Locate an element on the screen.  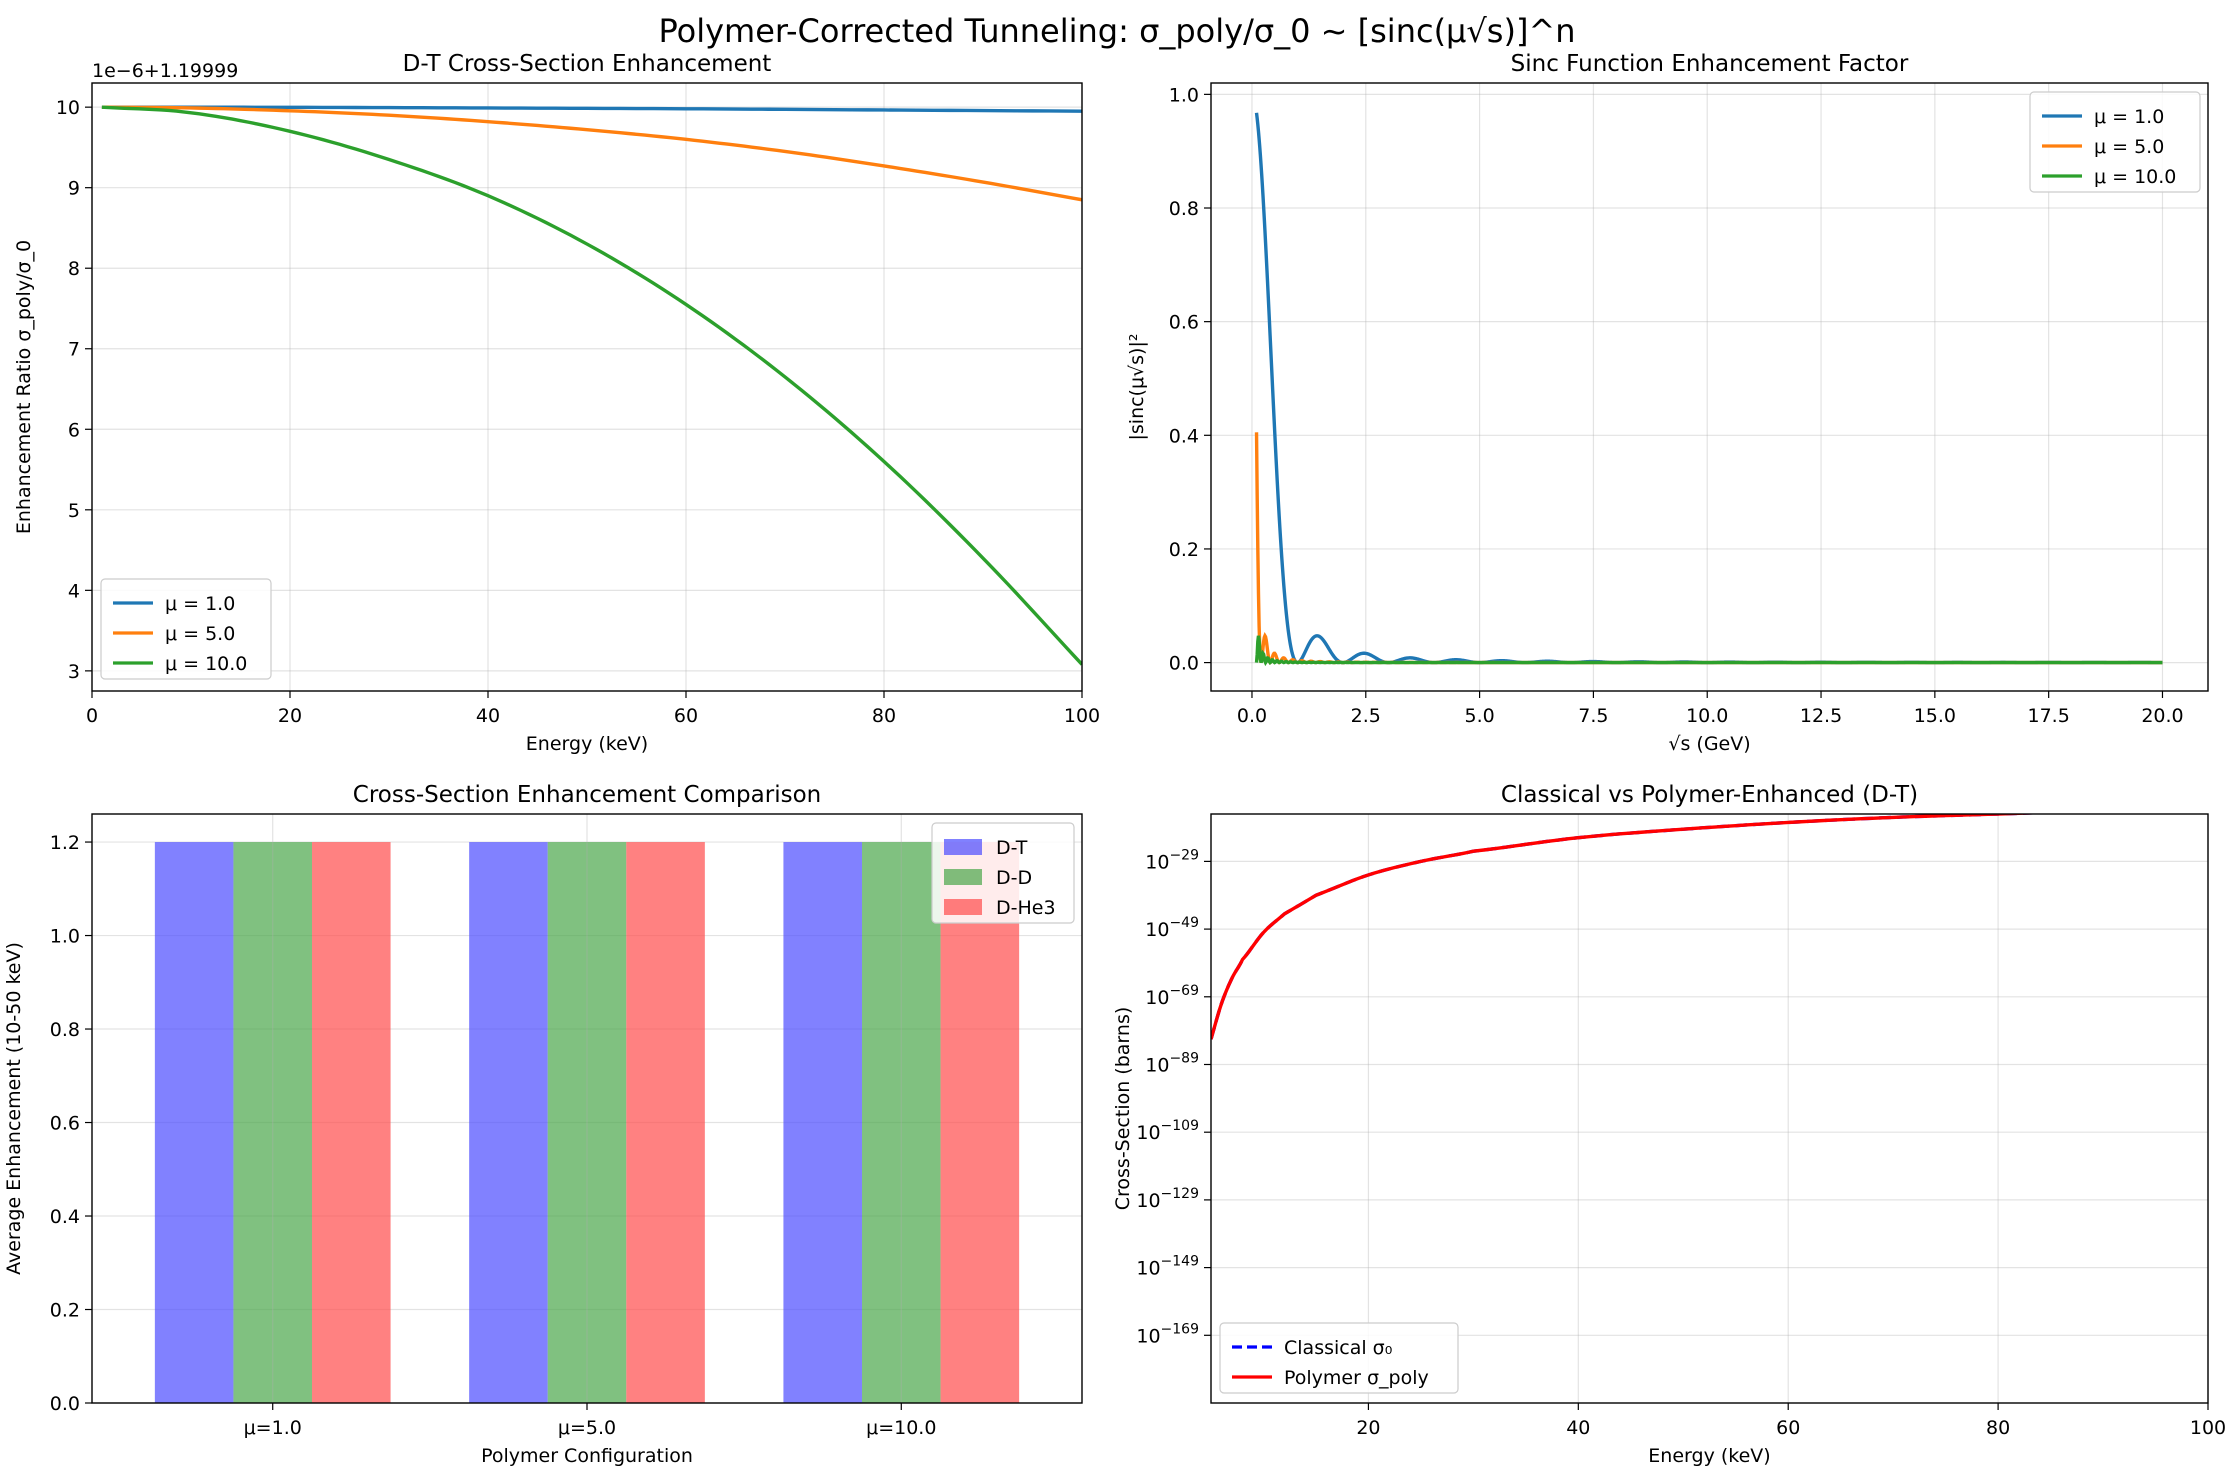
bars-ytick-label: 0.8 is located at coordinates (65, 1030).